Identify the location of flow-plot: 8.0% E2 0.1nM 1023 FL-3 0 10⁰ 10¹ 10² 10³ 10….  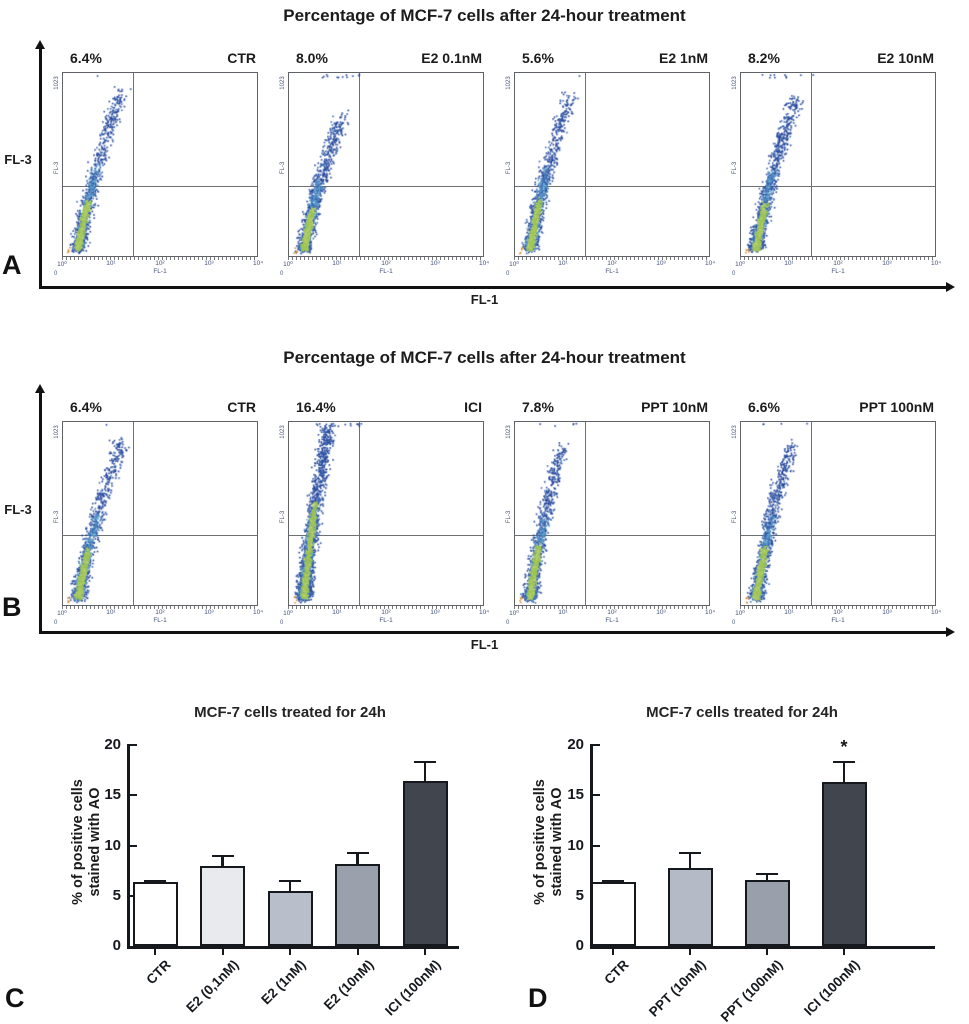
(380, 163).